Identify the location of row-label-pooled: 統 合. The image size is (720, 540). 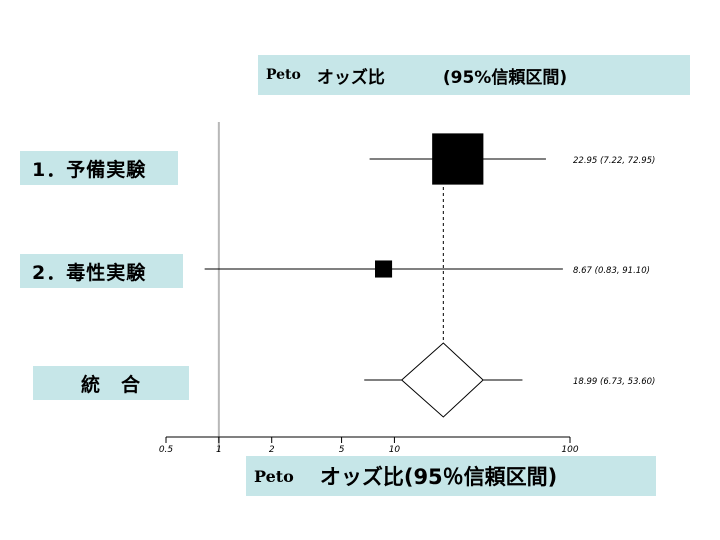
(111, 383).